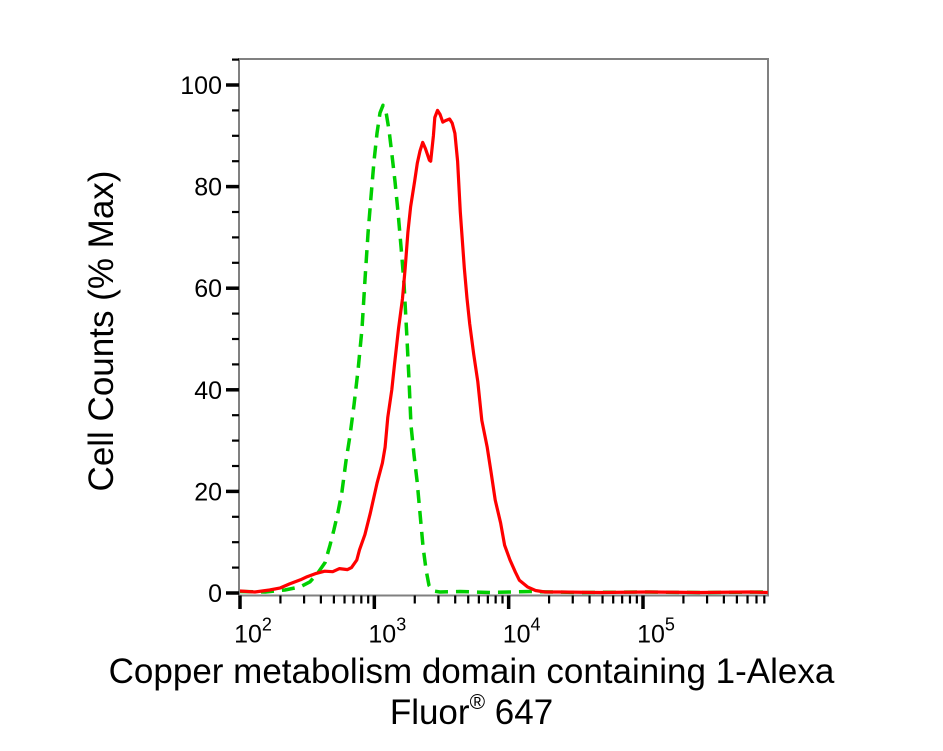 The image size is (943, 751). Describe the element at coordinates (253, 632) in the screenshot. I see `x-tick-label: 10²` at that location.